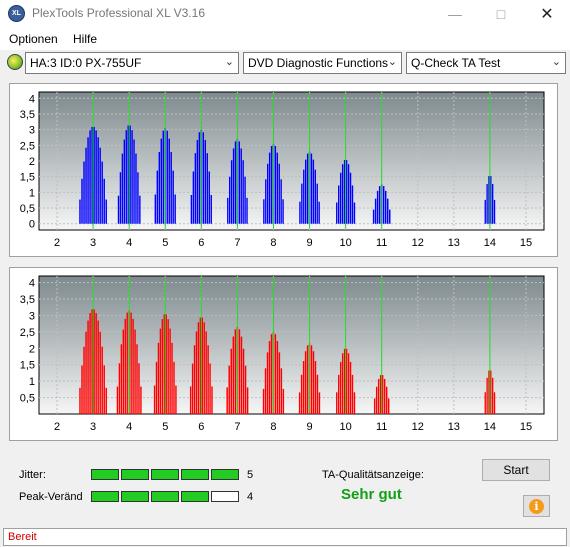  I want to click on x-tick-label: 2, so click(57, 427).